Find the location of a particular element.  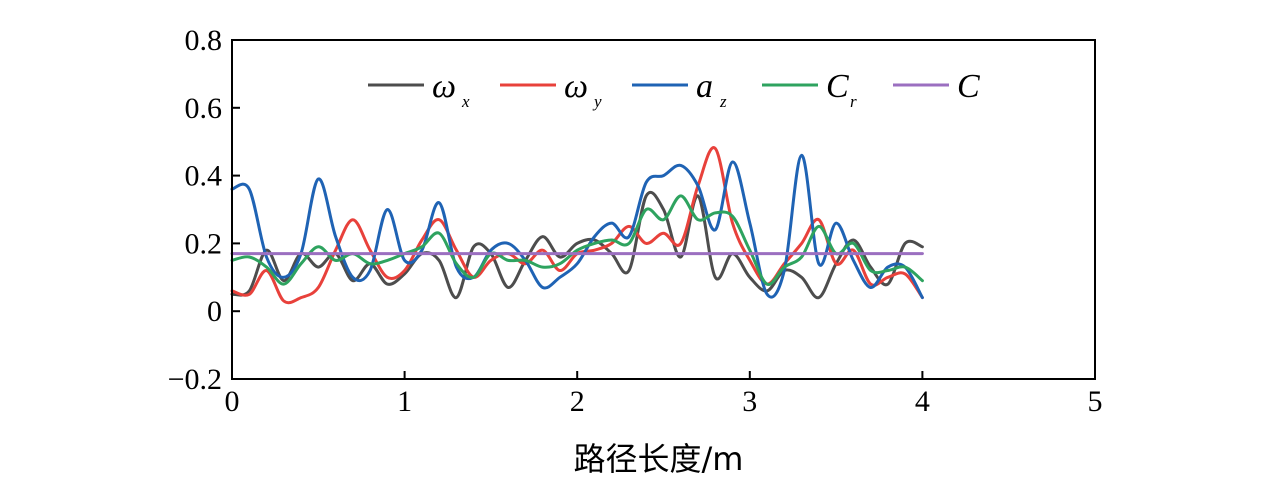

legend-label-subscript: z is located at coordinates (723, 101).